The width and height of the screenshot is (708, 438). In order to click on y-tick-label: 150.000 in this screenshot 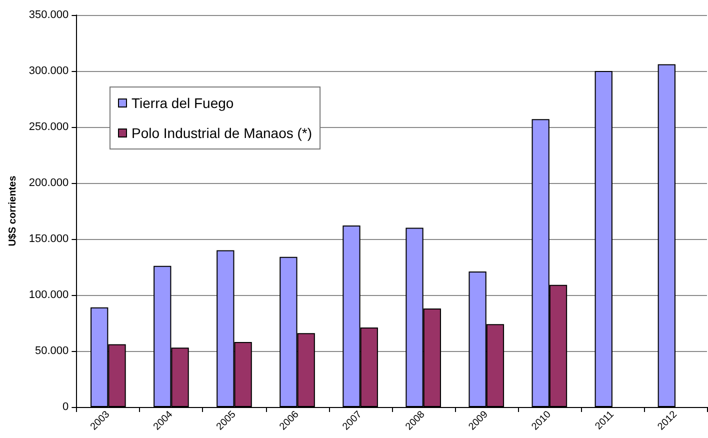, I will do `click(48, 239)`.